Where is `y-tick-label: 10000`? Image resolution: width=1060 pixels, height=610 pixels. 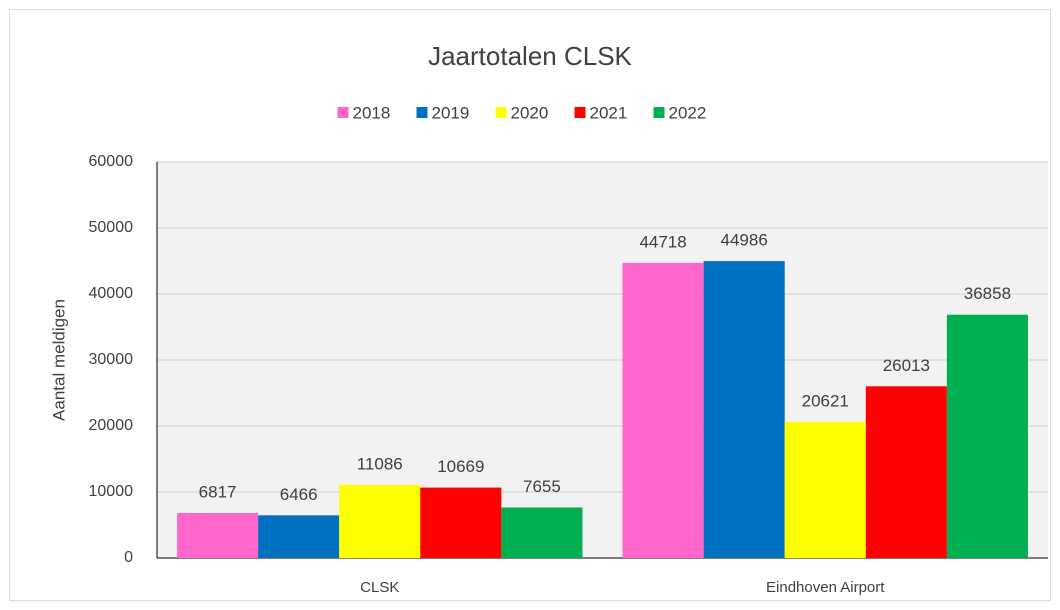
y-tick-label: 10000 is located at coordinates (111, 491).